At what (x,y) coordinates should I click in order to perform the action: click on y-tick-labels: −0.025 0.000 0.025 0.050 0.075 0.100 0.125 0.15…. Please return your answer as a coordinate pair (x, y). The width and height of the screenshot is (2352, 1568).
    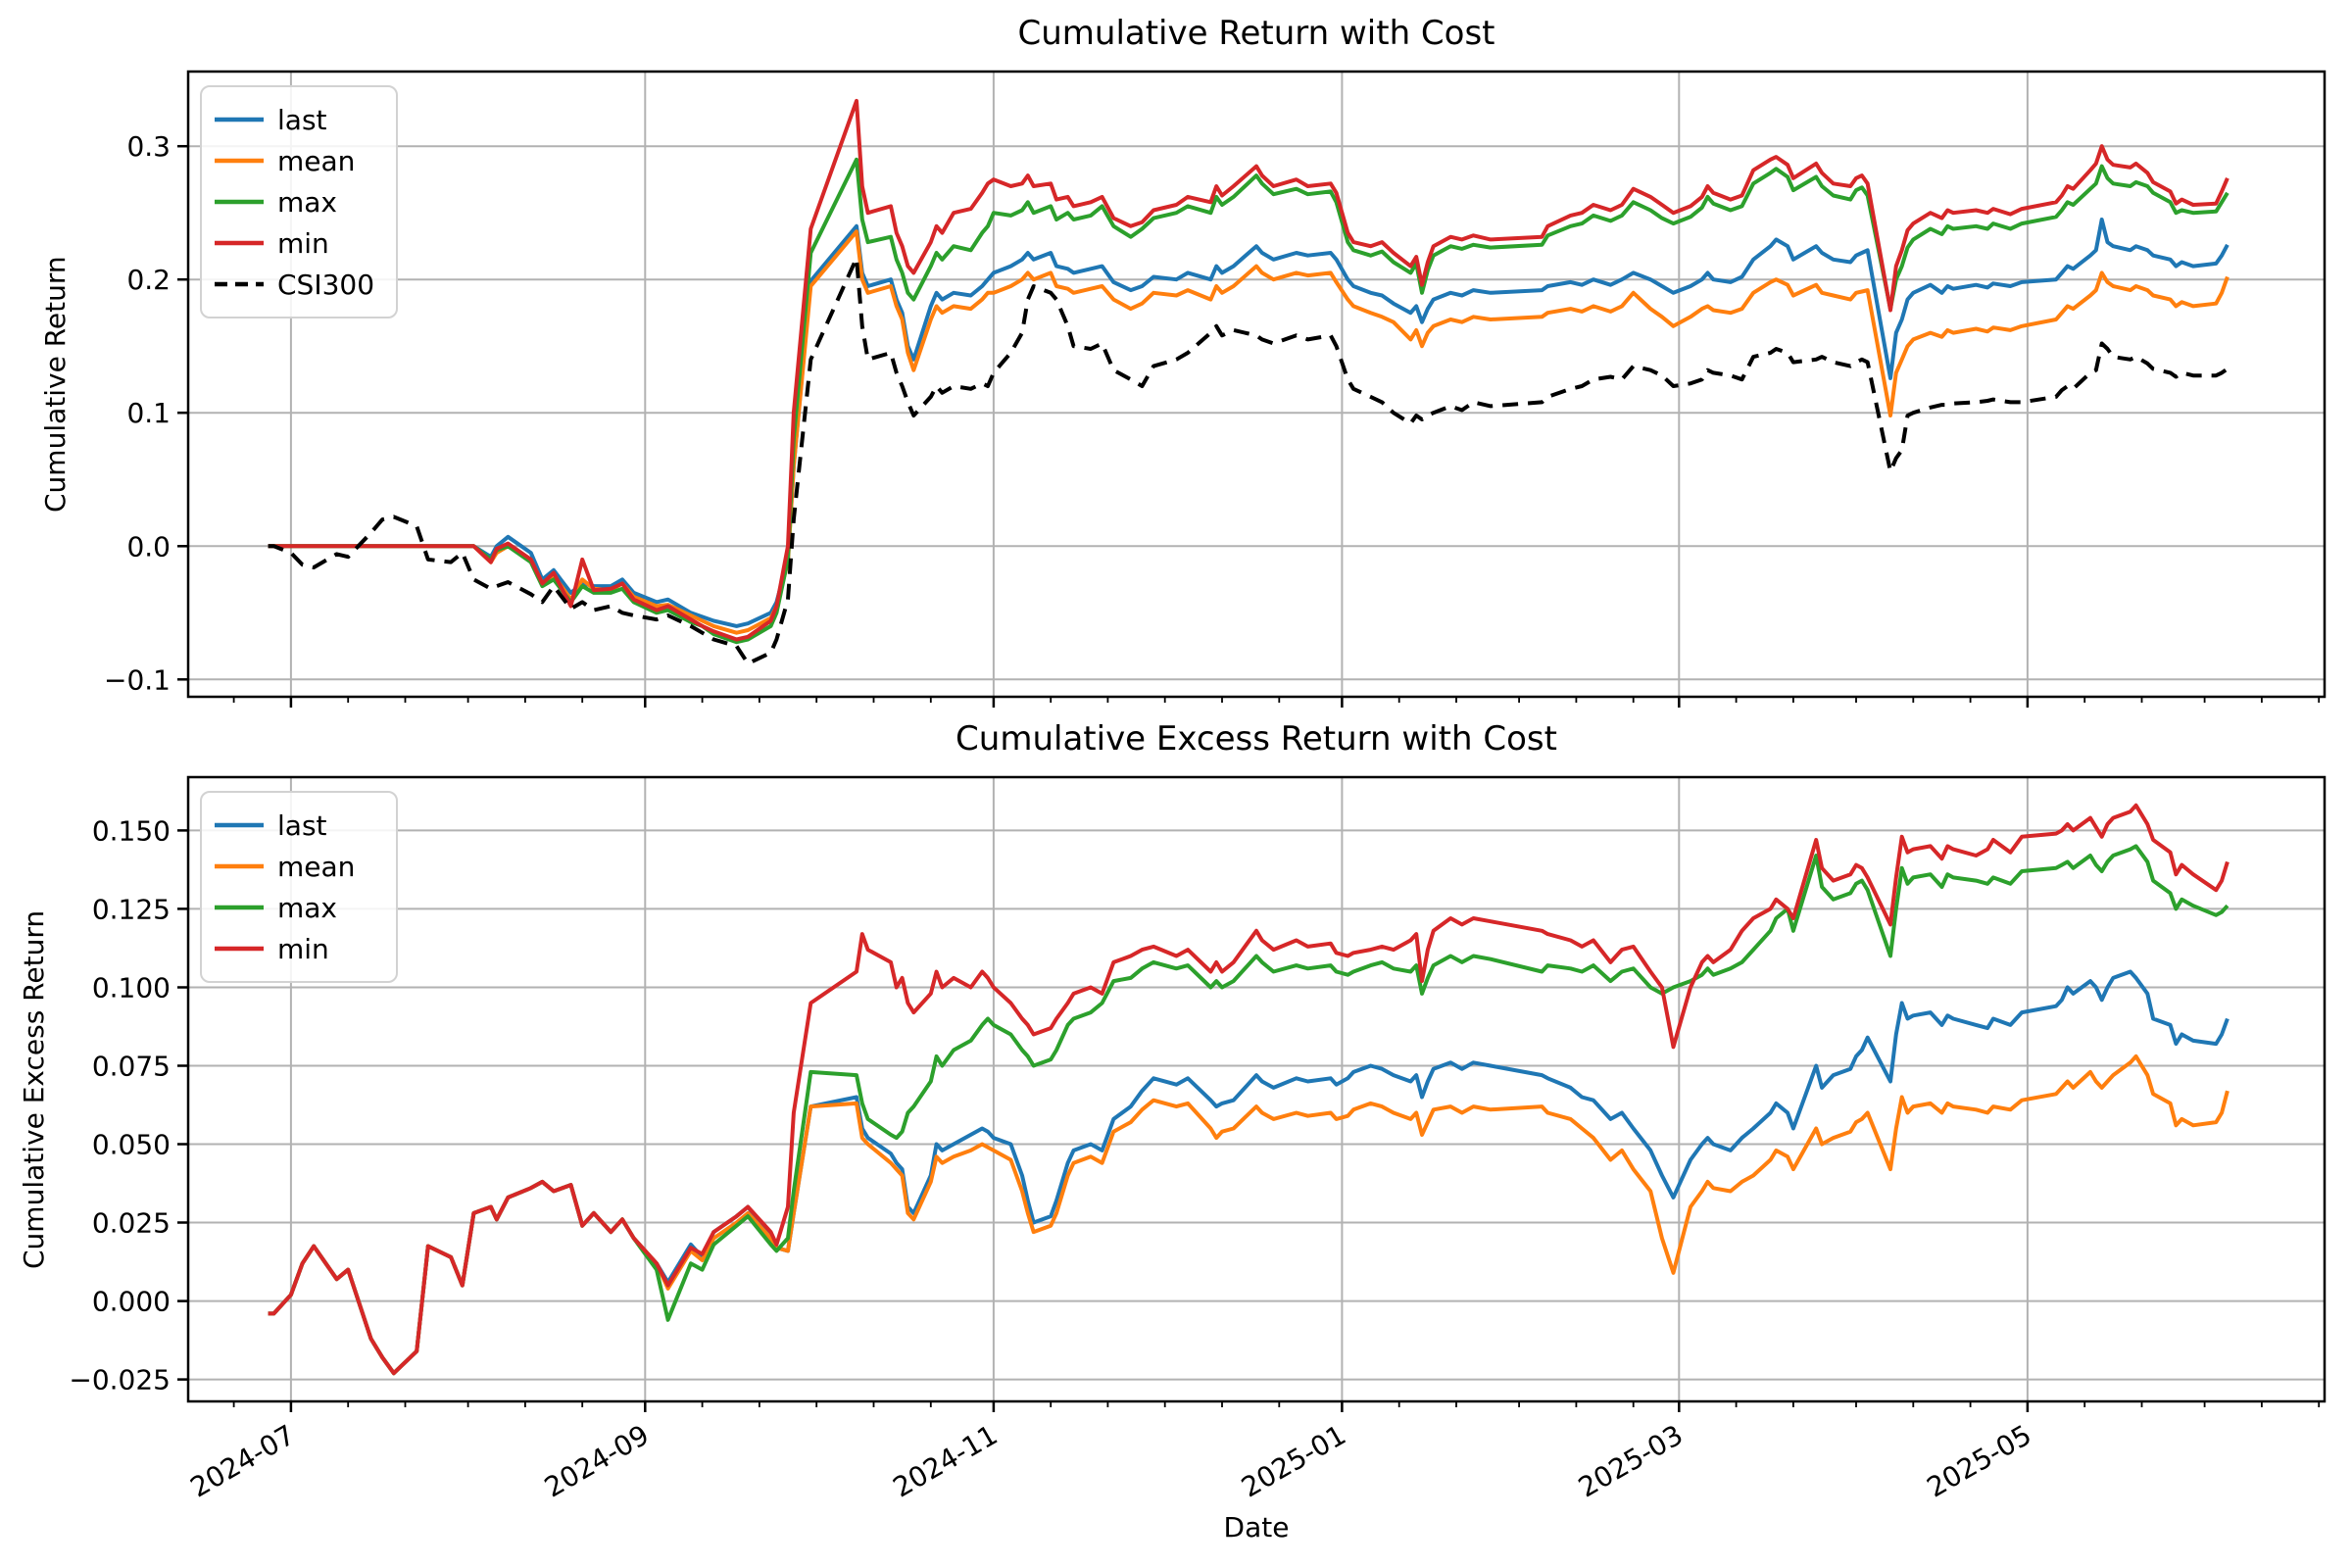
    Looking at the image, I should click on (120, 1105).